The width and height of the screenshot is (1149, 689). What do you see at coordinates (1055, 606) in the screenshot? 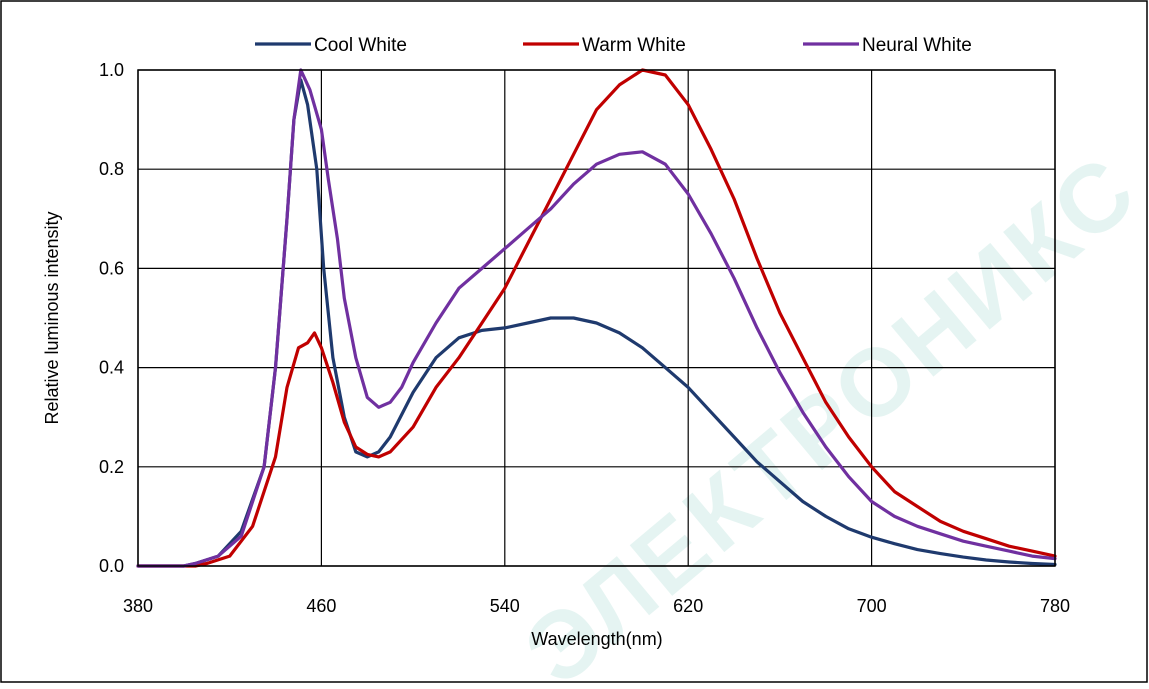
I see `x-tick-label: 780` at bounding box center [1055, 606].